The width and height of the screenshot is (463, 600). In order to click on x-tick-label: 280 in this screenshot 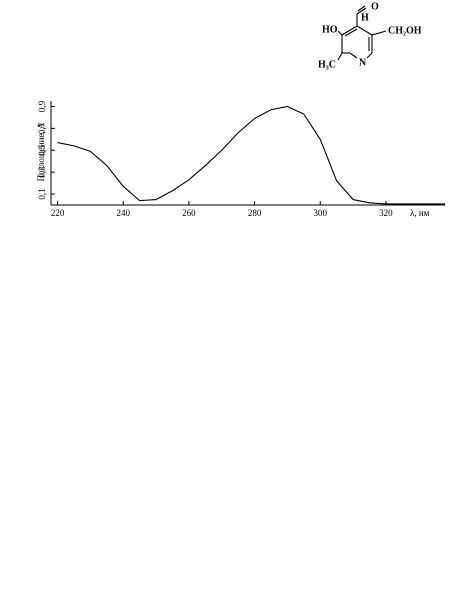, I will do `click(255, 213)`.